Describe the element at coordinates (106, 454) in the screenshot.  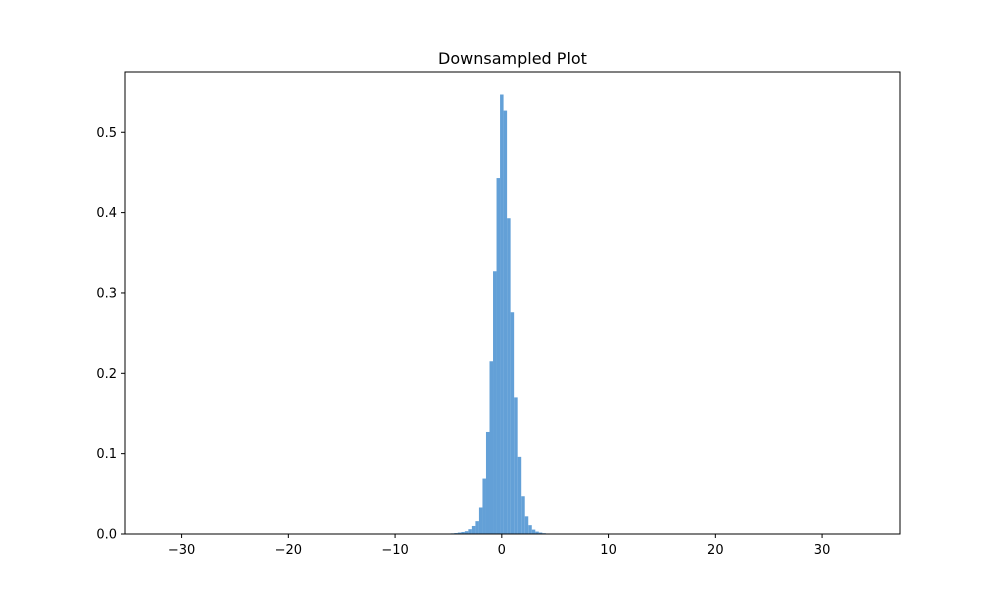
I see `y-tick-label: 0.1` at that location.